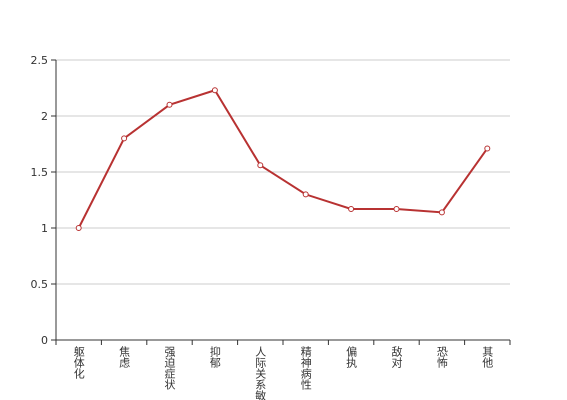  What do you see at coordinates (214, 356) in the screenshot?
I see `x-tick-label: 抑郁` at bounding box center [214, 356].